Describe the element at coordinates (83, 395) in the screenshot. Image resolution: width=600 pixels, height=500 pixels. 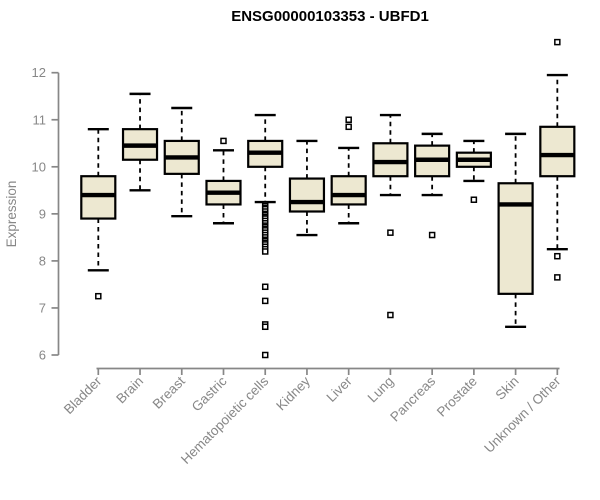
I see `x-tick-label: Bladder` at that location.